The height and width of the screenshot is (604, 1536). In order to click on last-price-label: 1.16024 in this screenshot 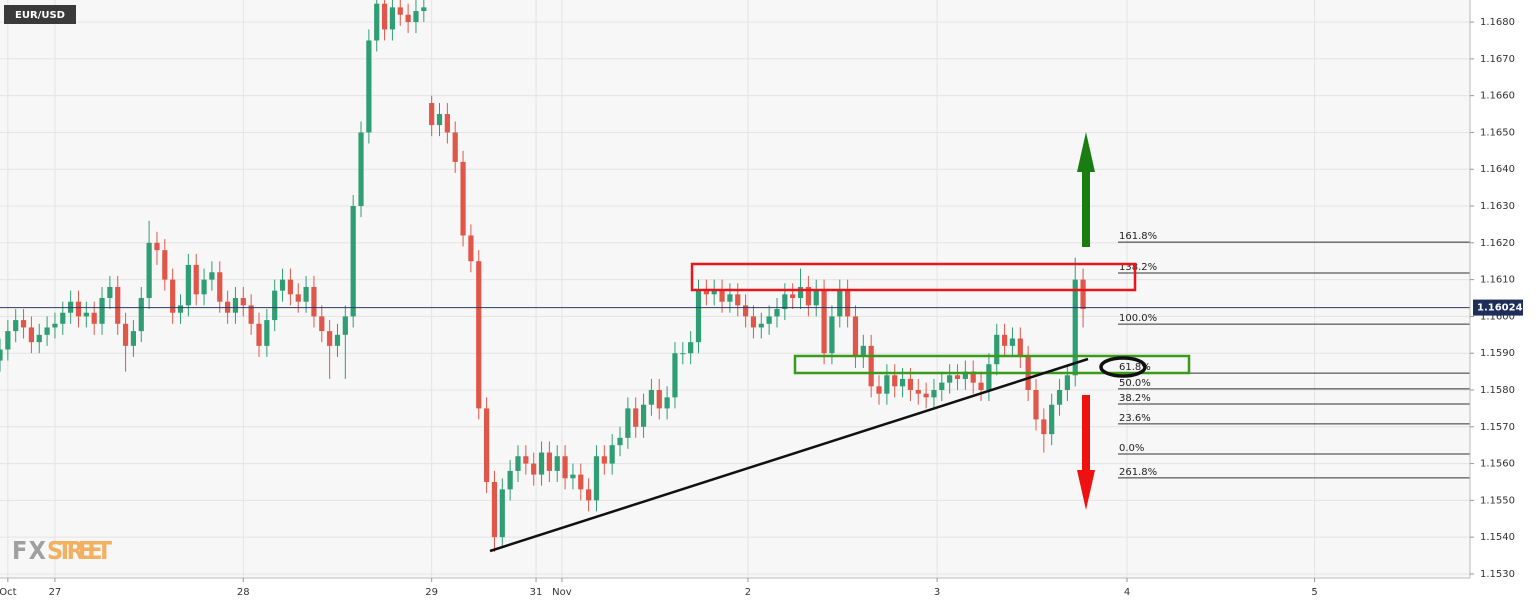, I will do `click(1500, 308)`.